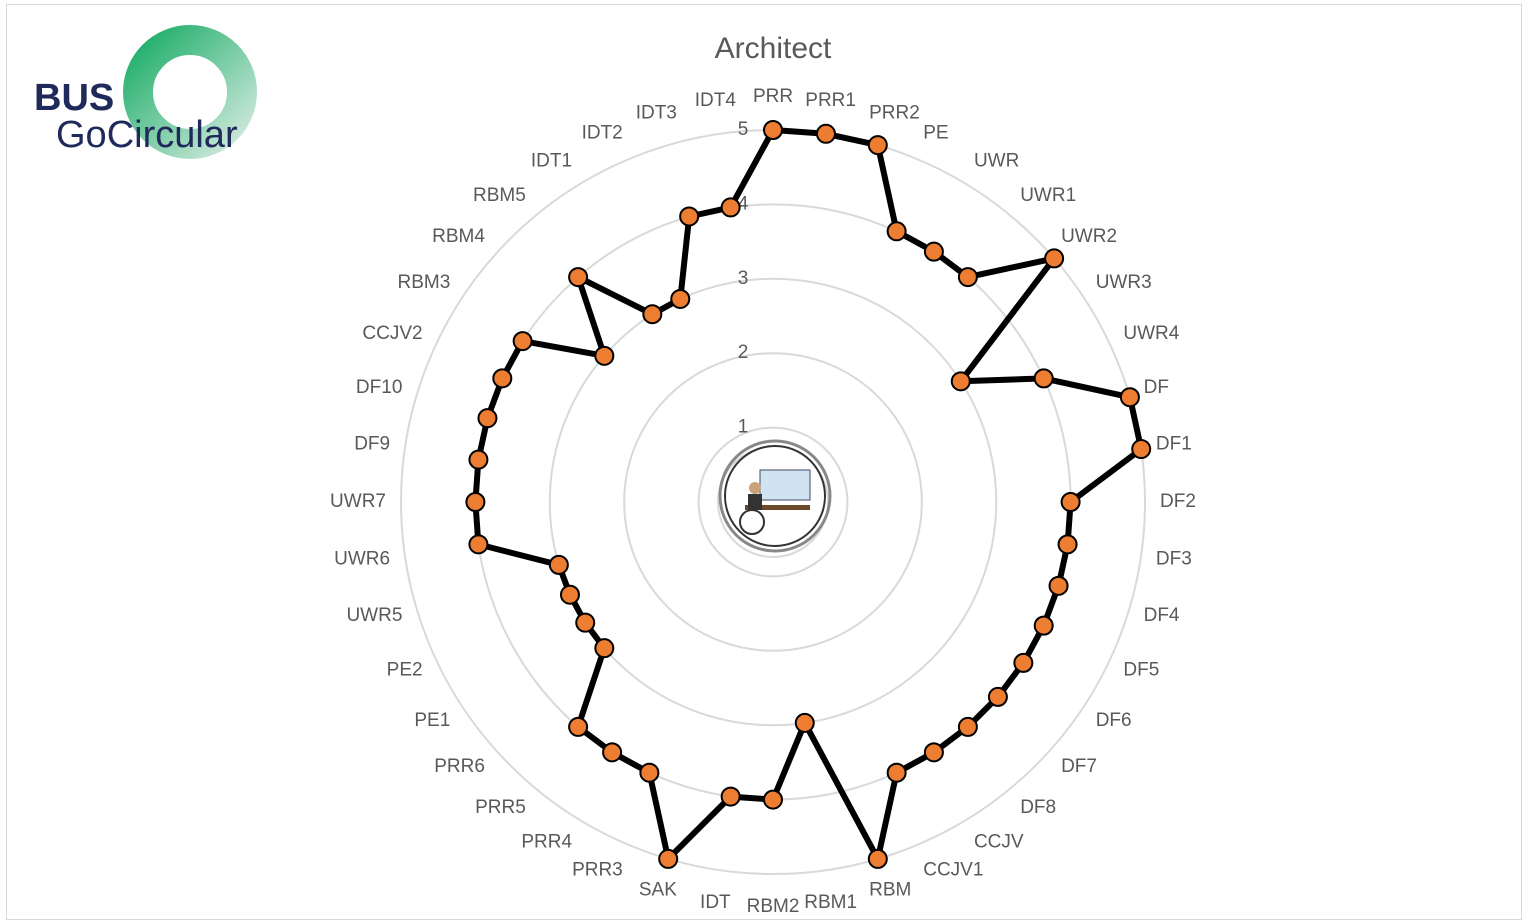 This screenshot has width=1524, height=922. I want to click on category-label: DF7, so click(1079, 766).